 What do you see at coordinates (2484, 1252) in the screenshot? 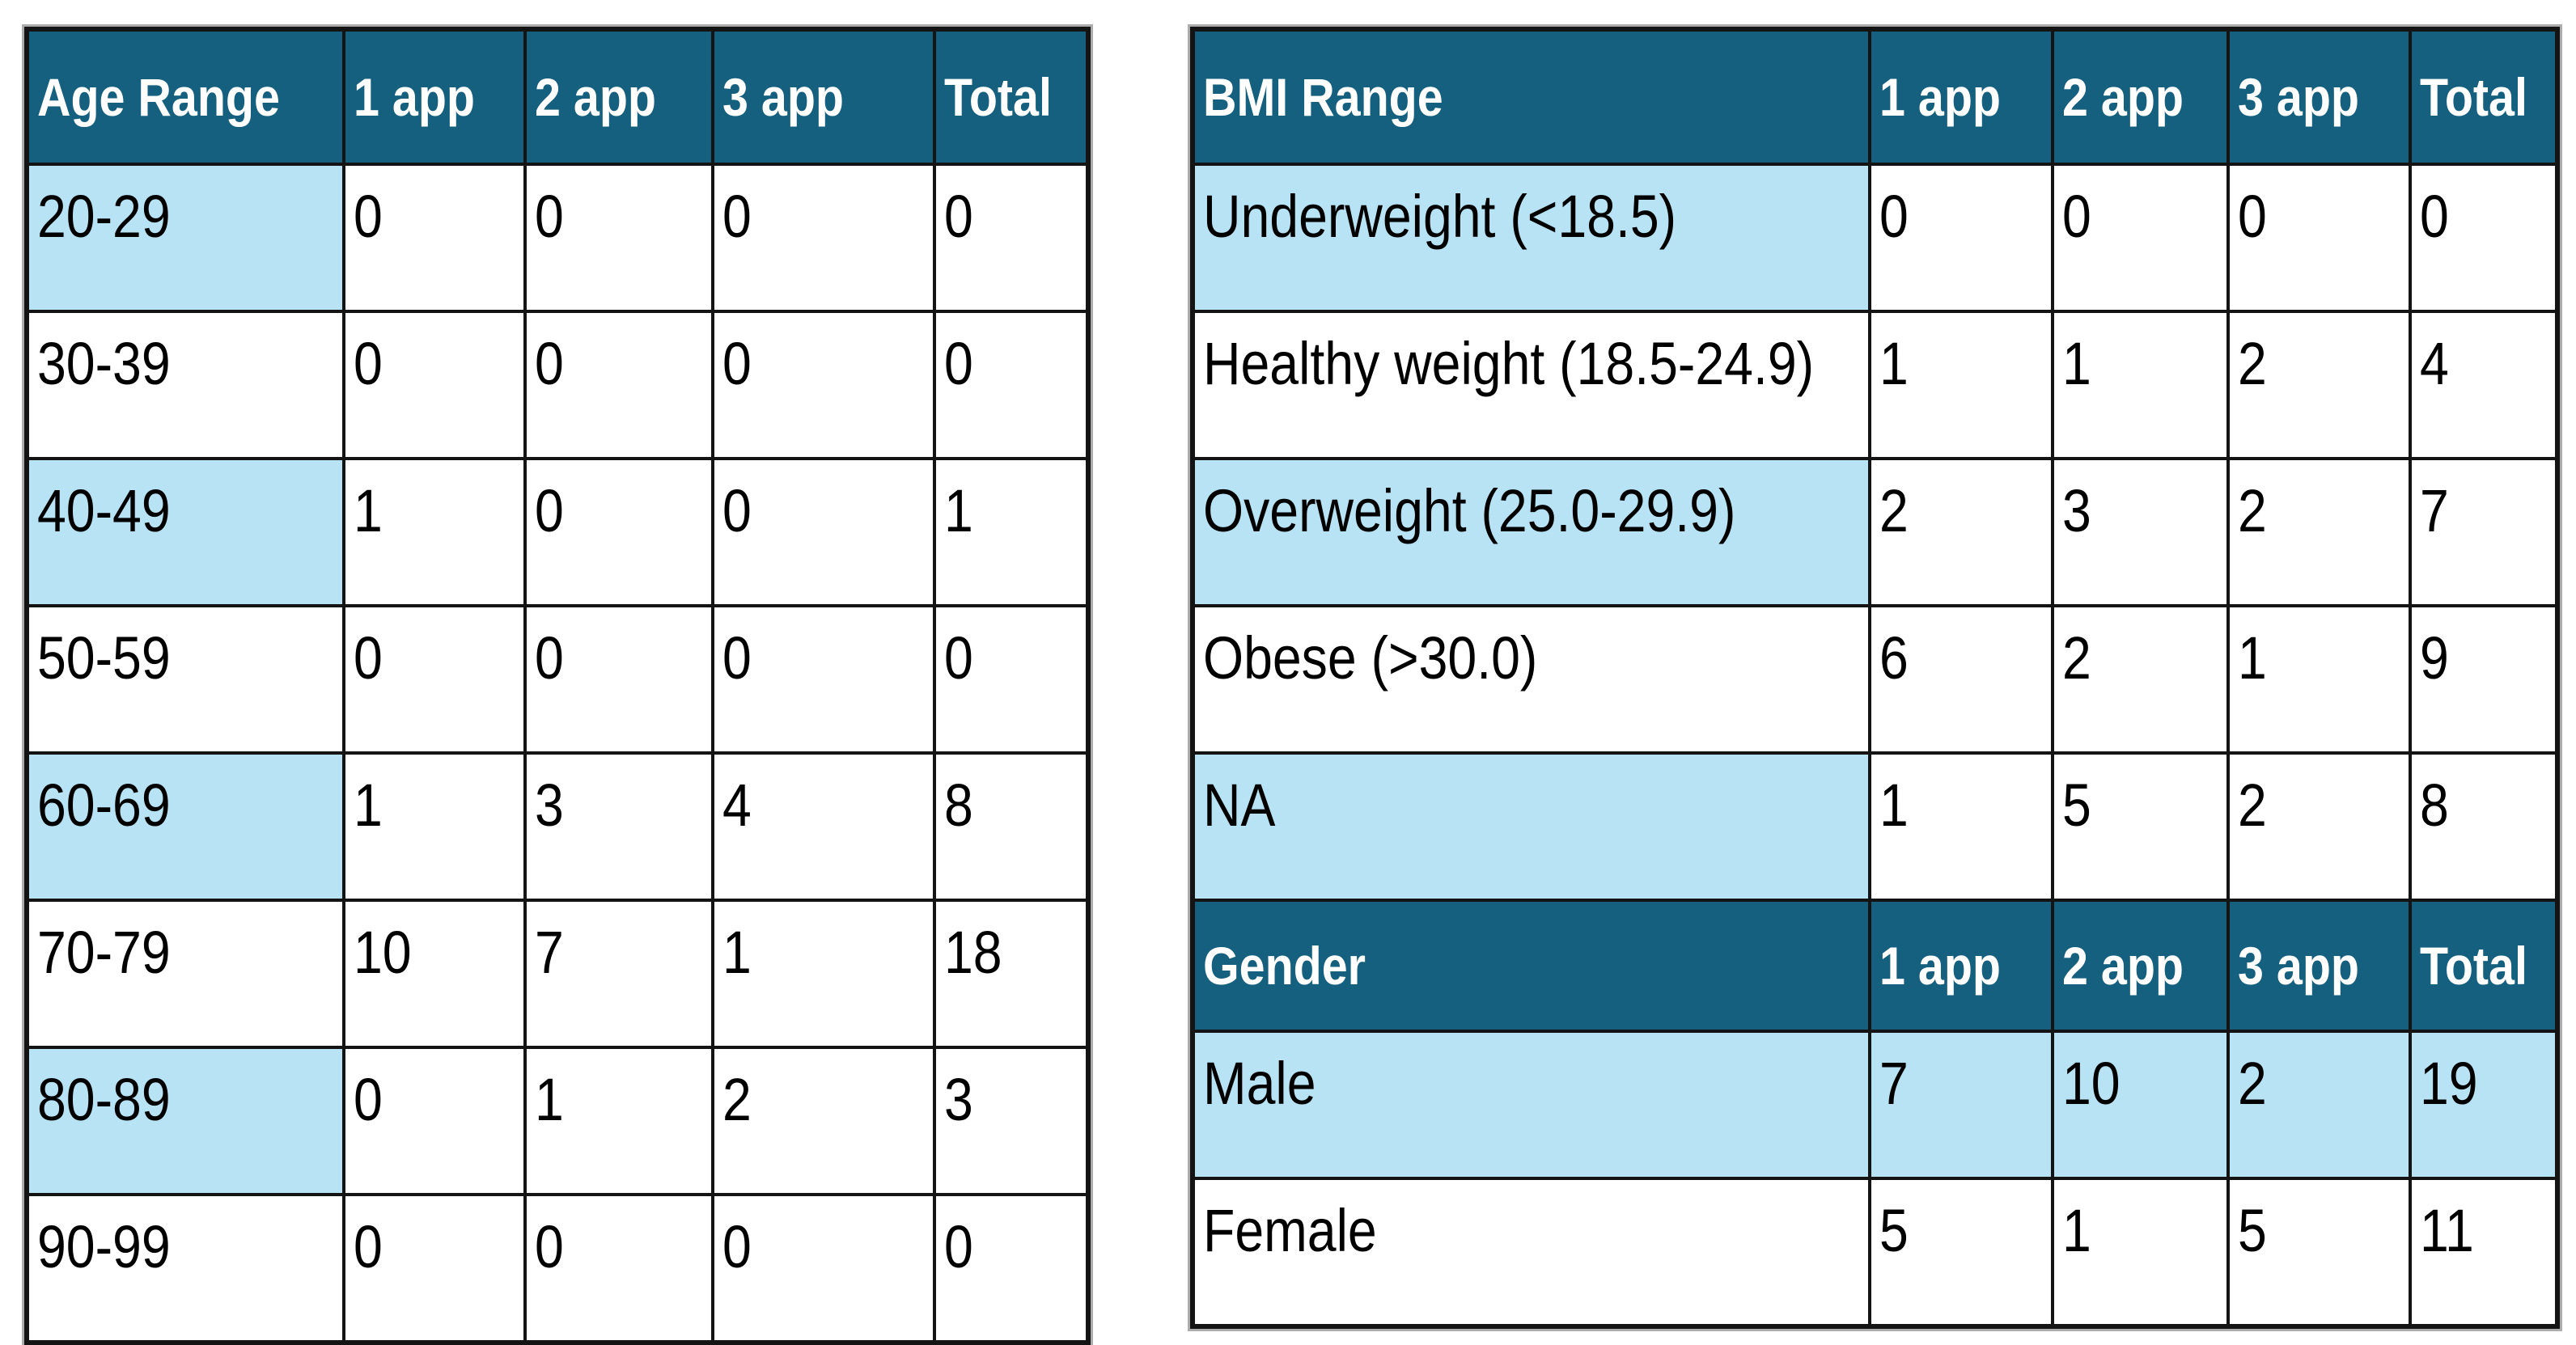
I see `value-cell: 11` at bounding box center [2484, 1252].